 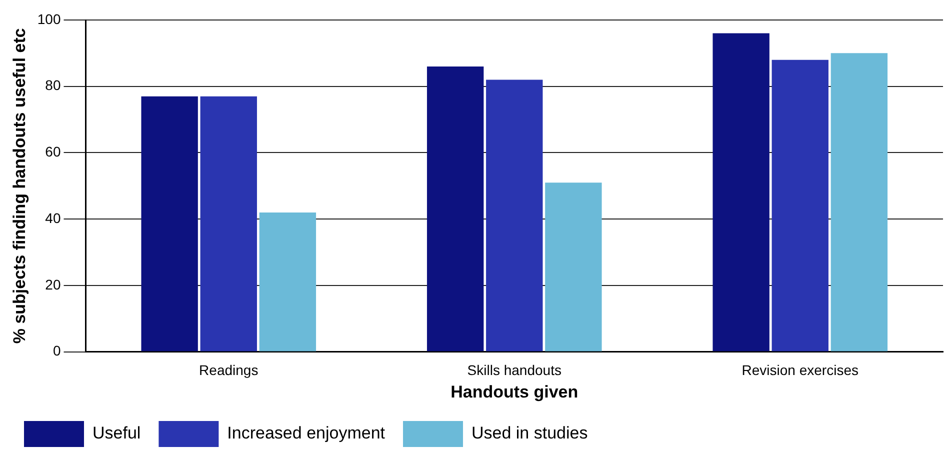 I want to click on x-axis-title: Handouts given, so click(x=514, y=392).